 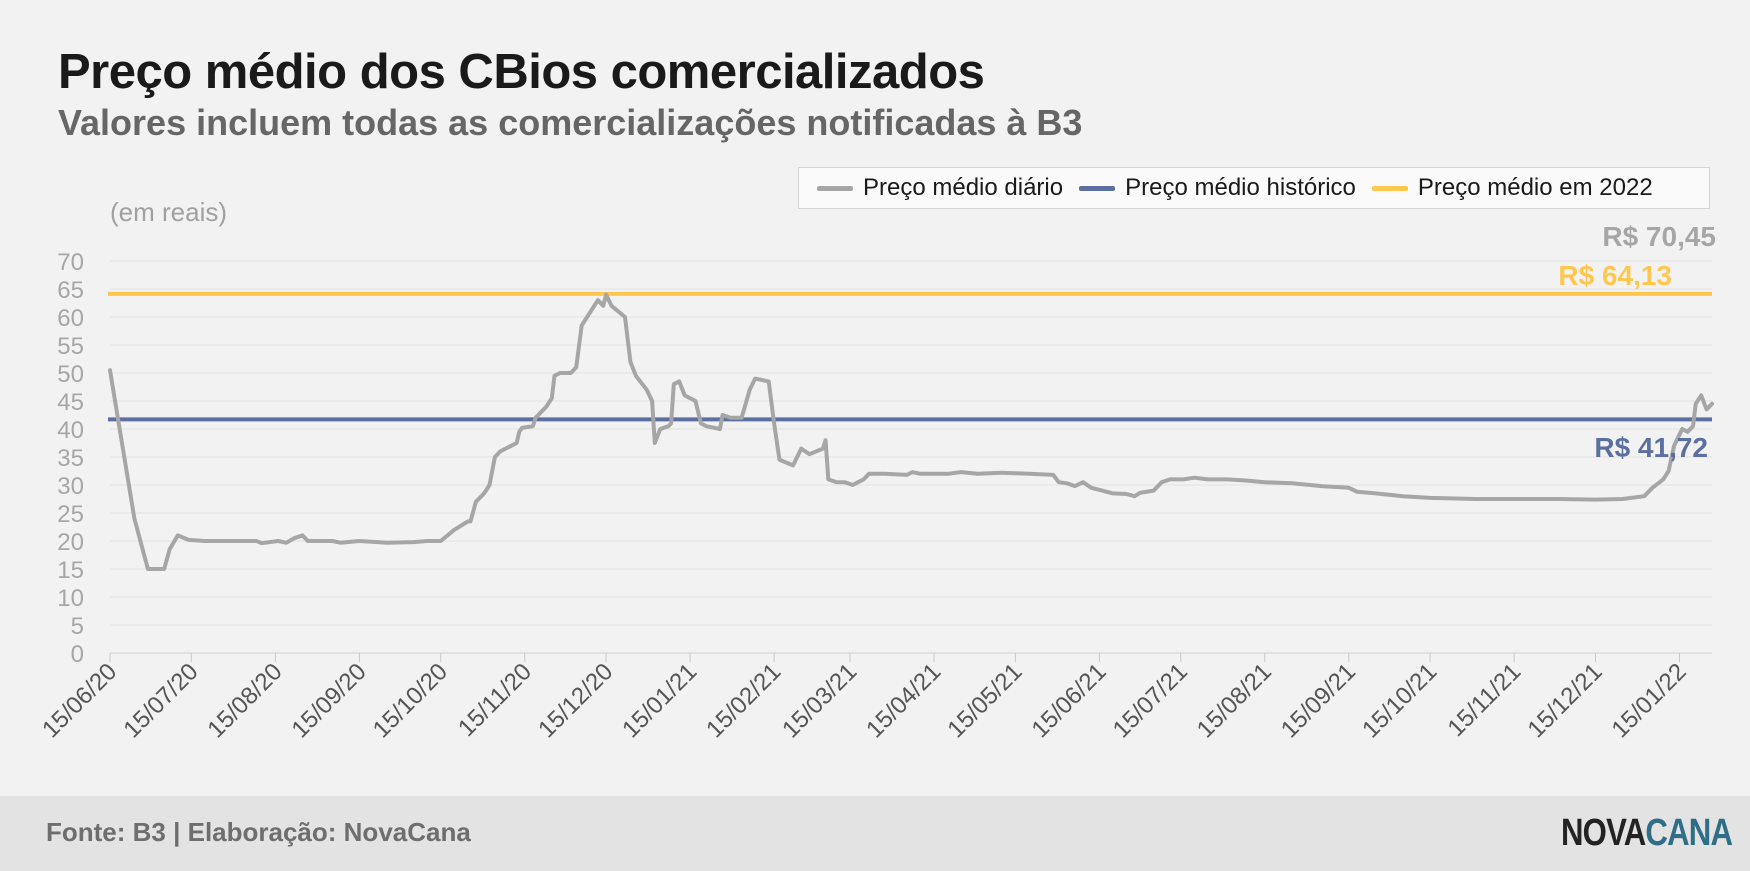 I want to click on legend-item-historic: Preço médio histórico, so click(x=1217, y=188).